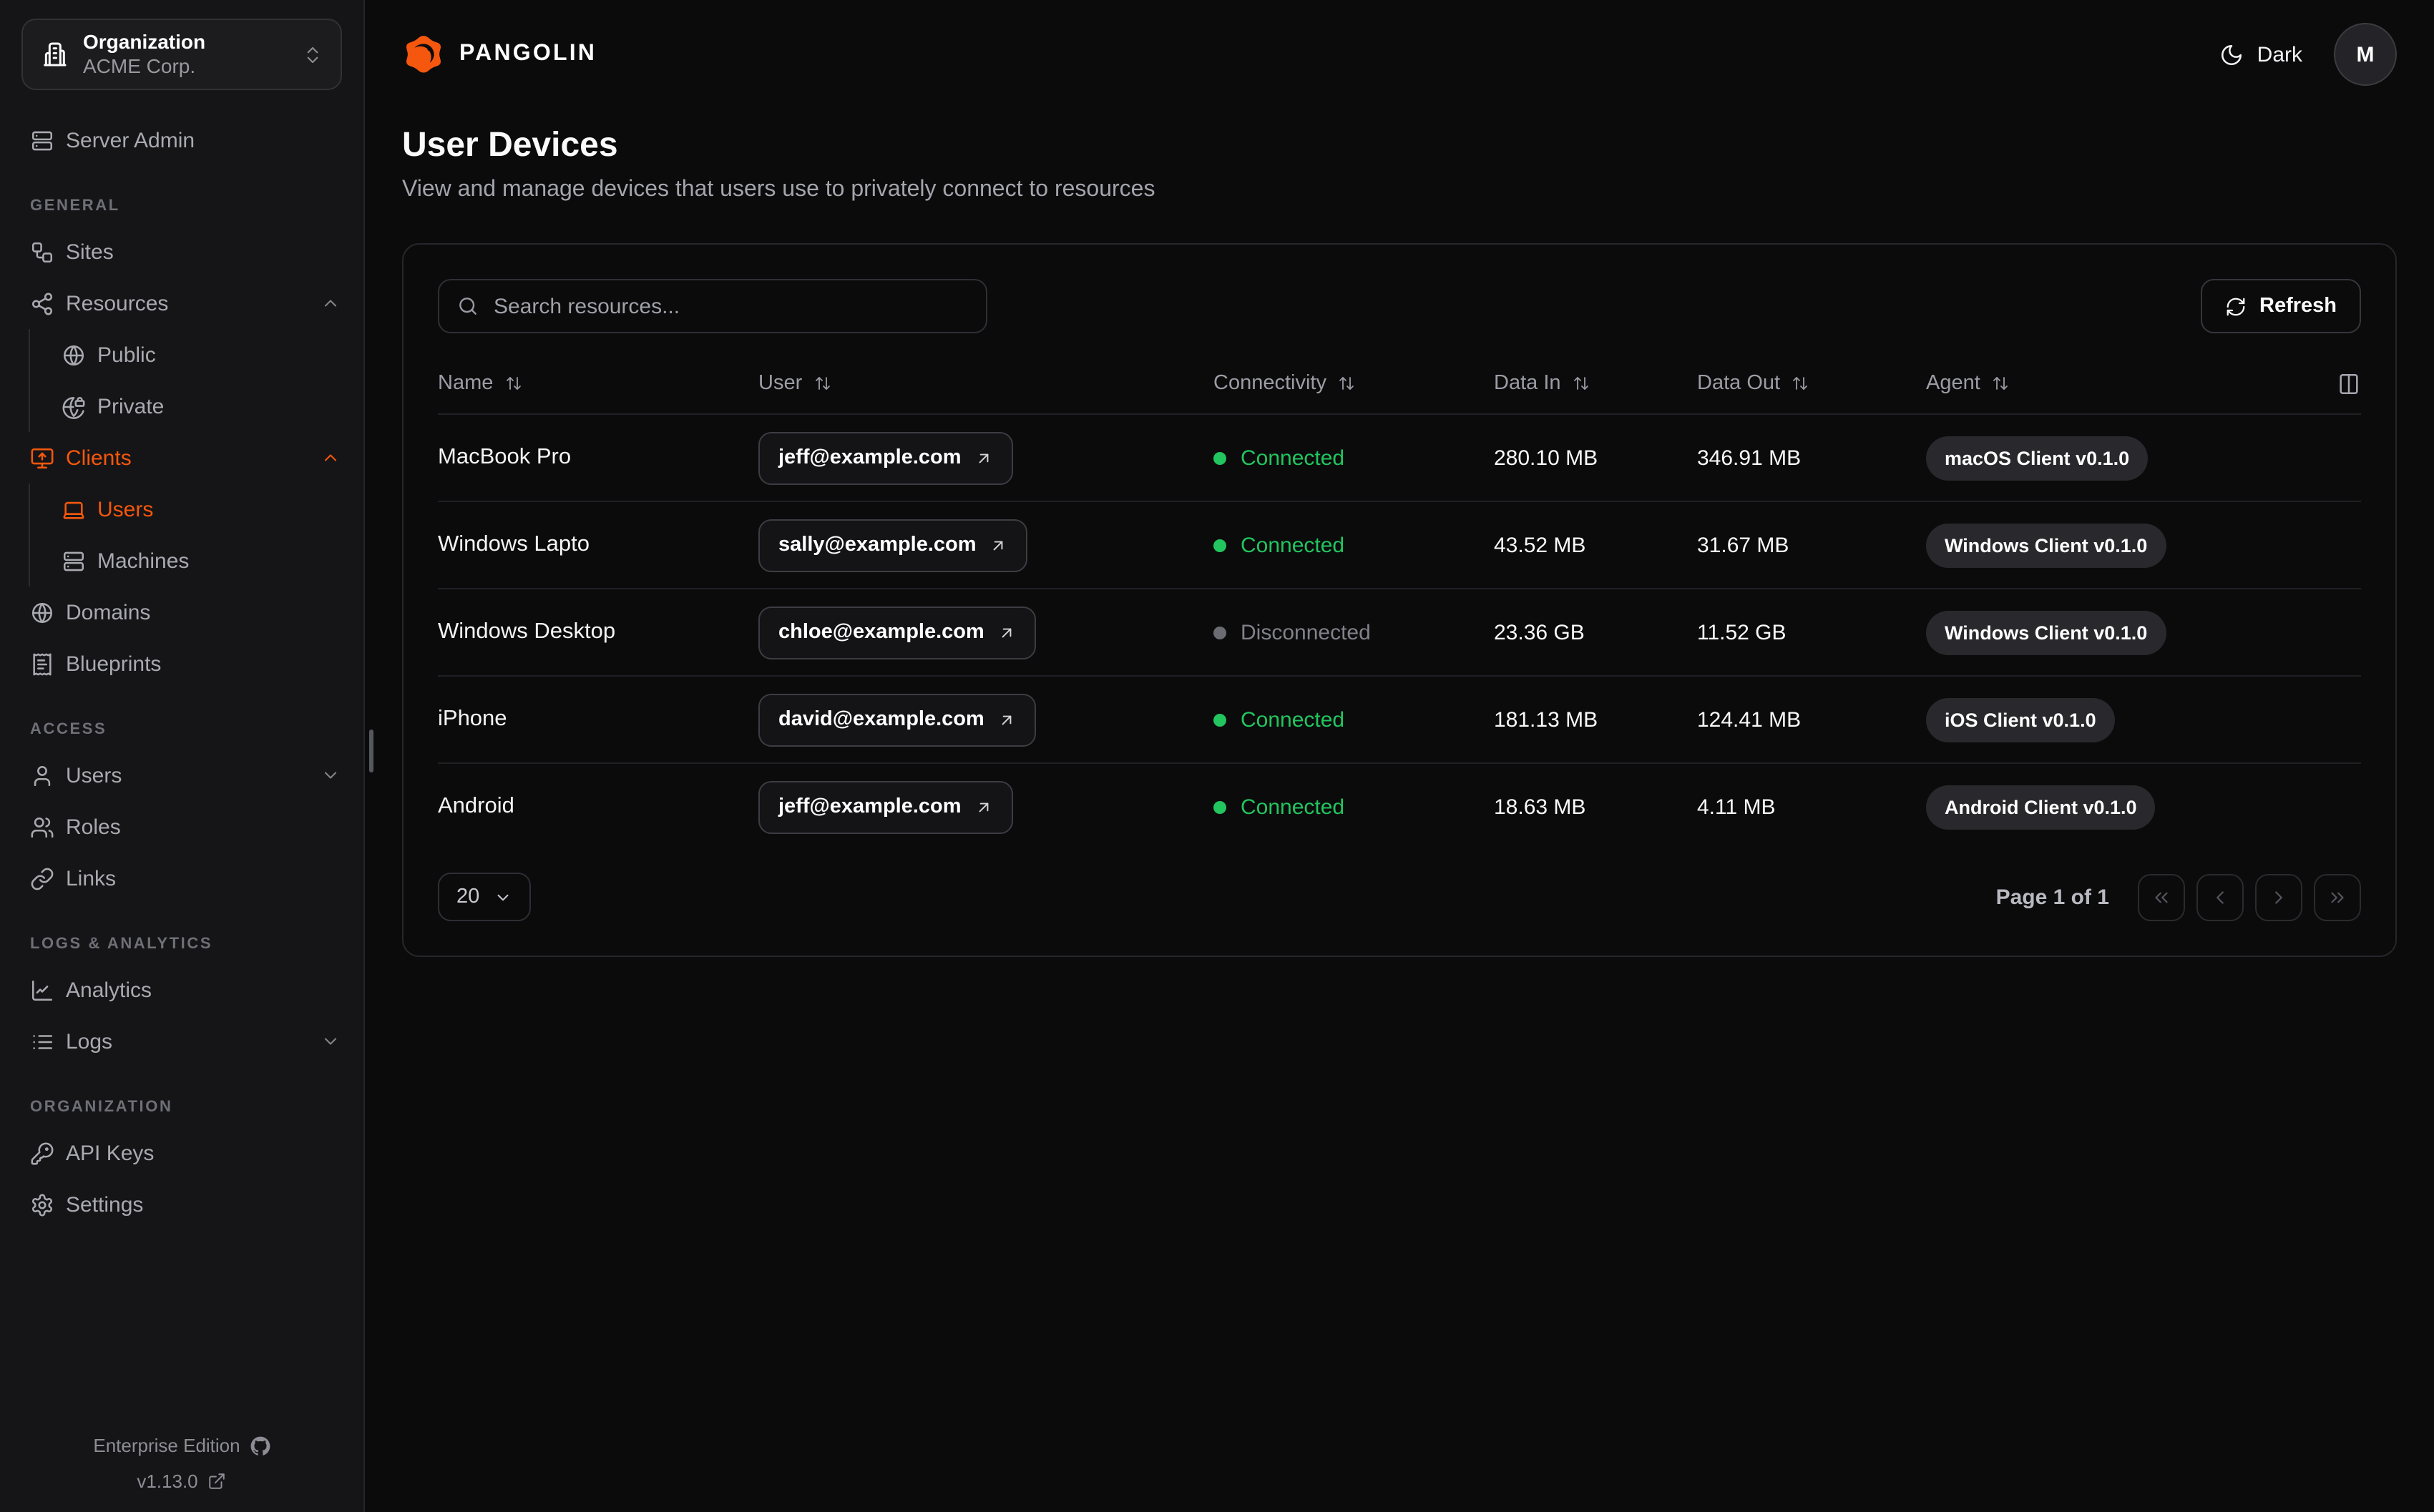  Describe the element at coordinates (42, 140) in the screenshot. I see `server-icon` at that location.